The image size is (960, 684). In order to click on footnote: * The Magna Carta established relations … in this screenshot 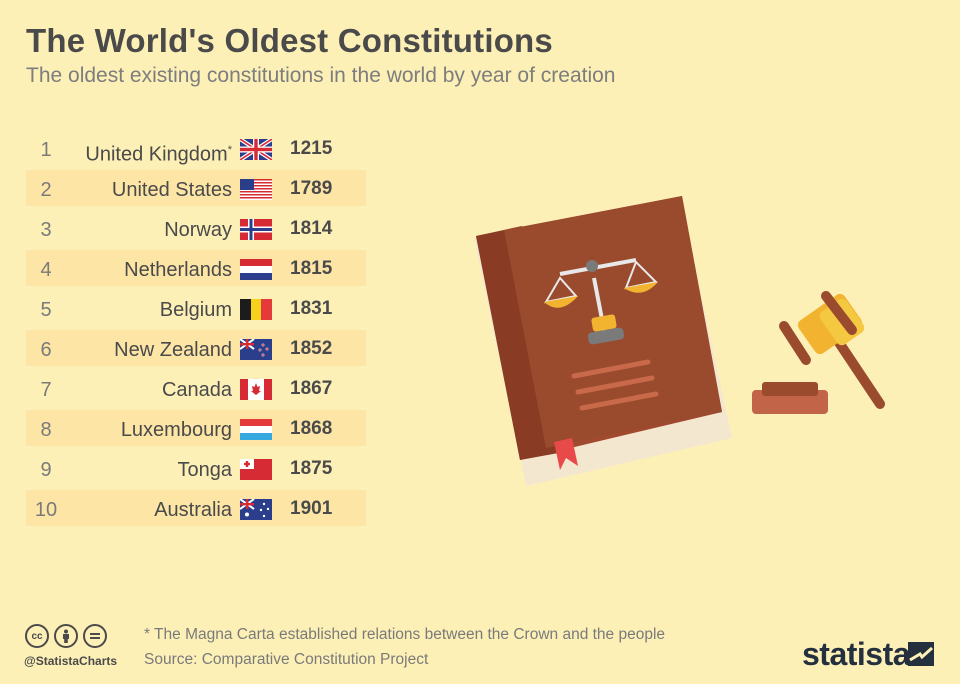, I will do `click(405, 634)`.